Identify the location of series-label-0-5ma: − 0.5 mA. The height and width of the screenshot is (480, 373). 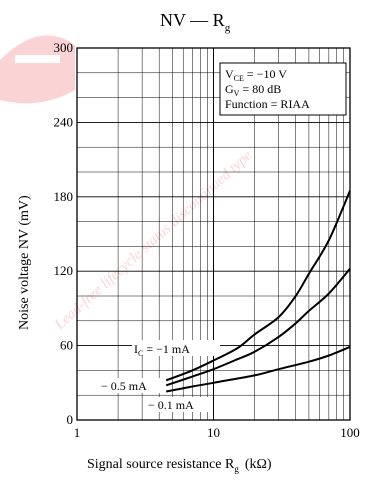
(124, 386).